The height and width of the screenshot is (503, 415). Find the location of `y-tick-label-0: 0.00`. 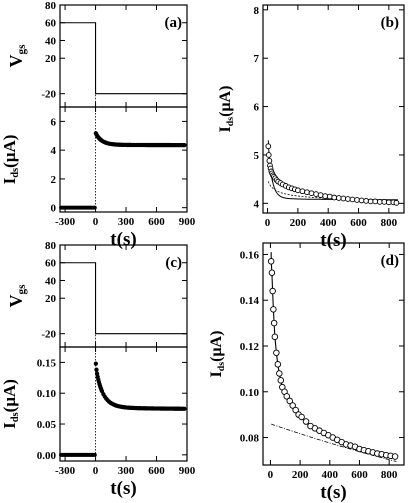

y-tick-label-0: 0.00 is located at coordinates (47, 456).